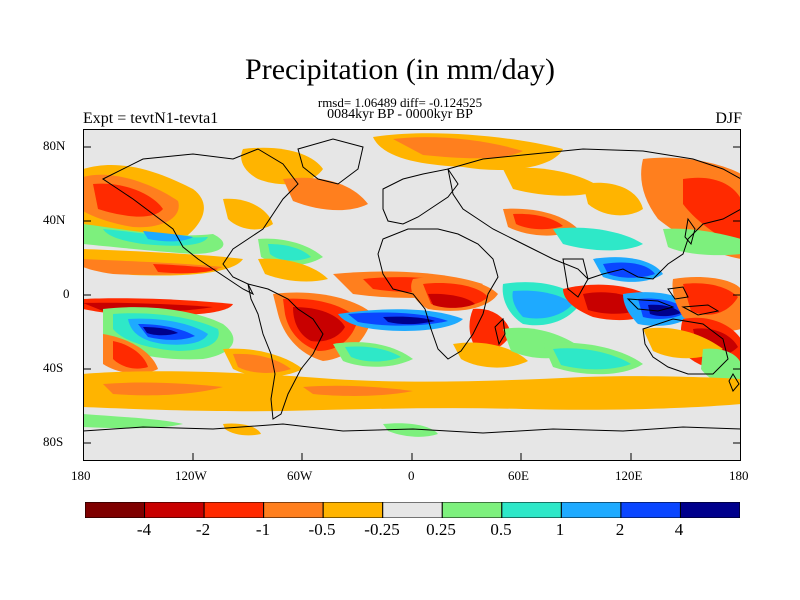 This screenshot has height=600, width=800. Describe the element at coordinates (300, 475) in the screenshot. I see `lon-label-60w: 60W` at that location.